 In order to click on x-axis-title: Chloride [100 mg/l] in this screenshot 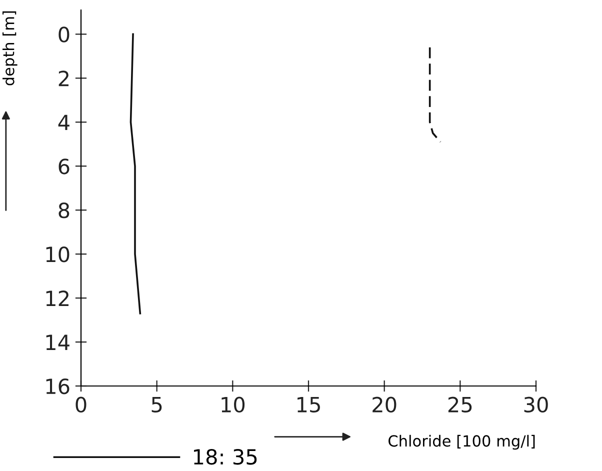, I will do `click(461, 442)`.